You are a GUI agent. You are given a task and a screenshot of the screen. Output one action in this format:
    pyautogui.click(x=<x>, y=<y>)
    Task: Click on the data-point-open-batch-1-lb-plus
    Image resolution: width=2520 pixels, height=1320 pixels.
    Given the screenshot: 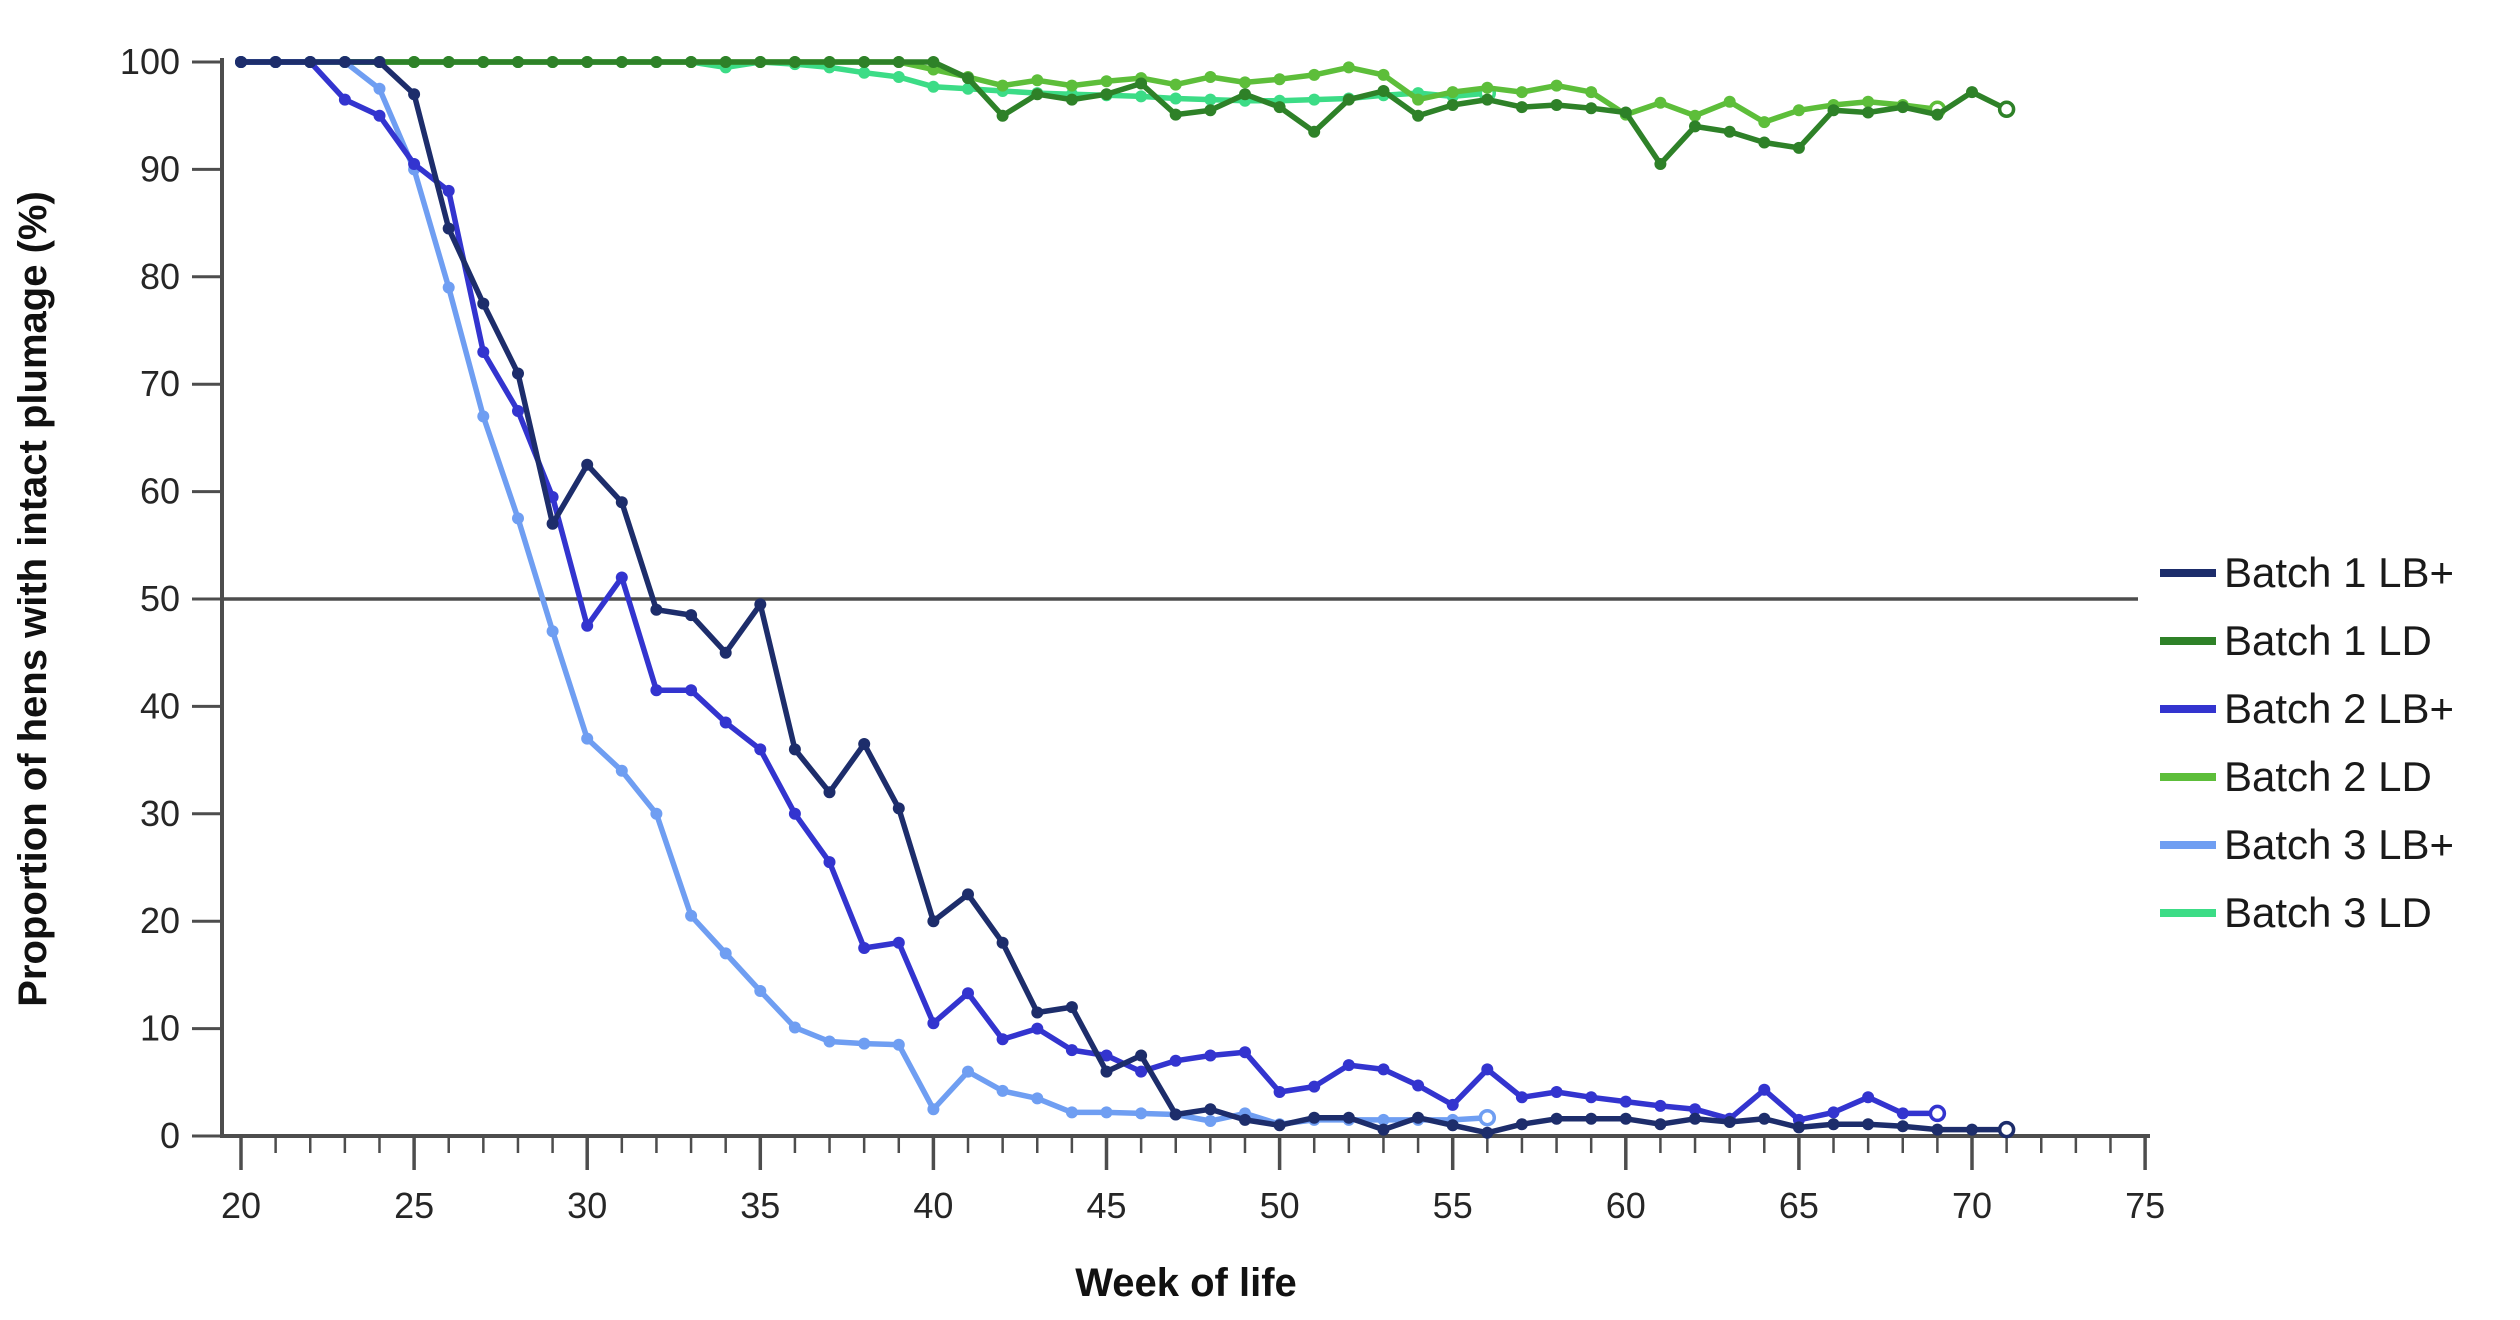 What is the action you would take?
    pyautogui.click(x=2006, y=1129)
    